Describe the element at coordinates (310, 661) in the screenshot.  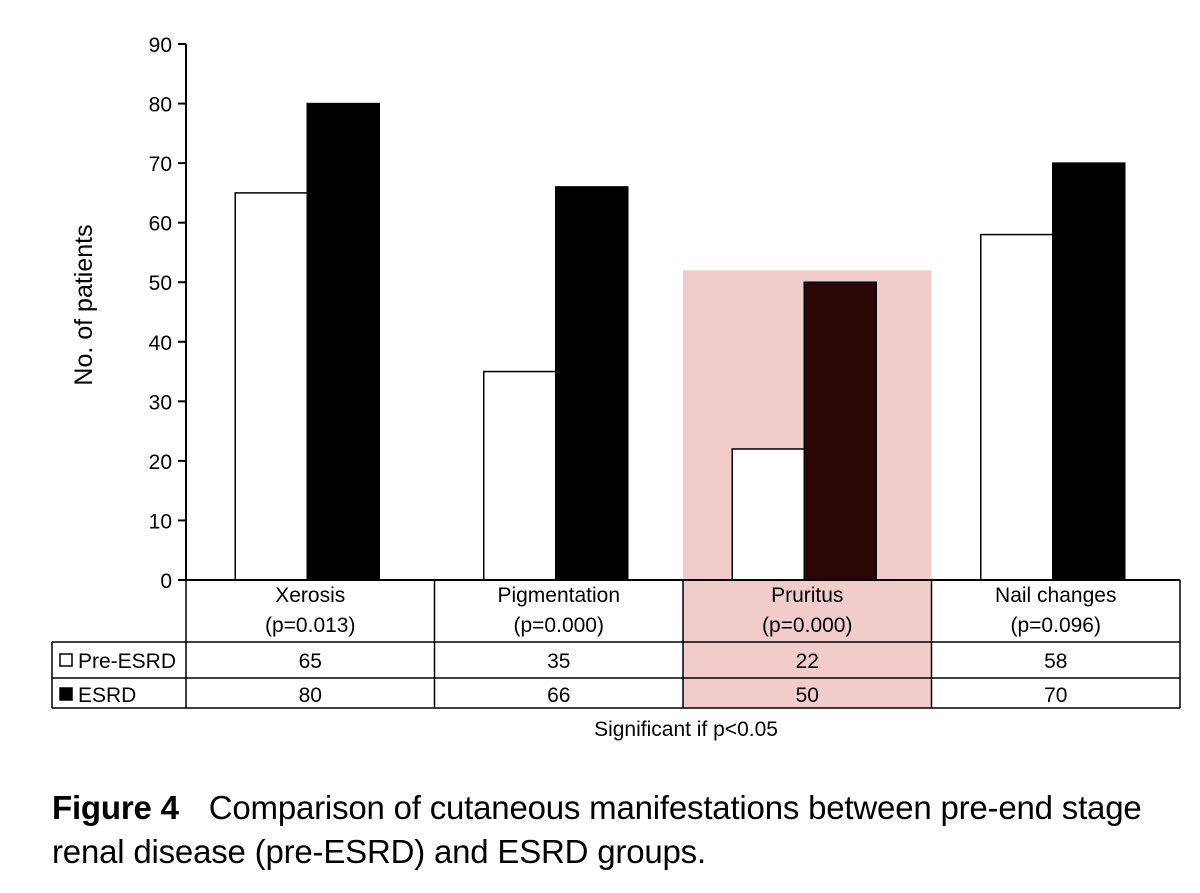
I see `data-label: 65` at that location.